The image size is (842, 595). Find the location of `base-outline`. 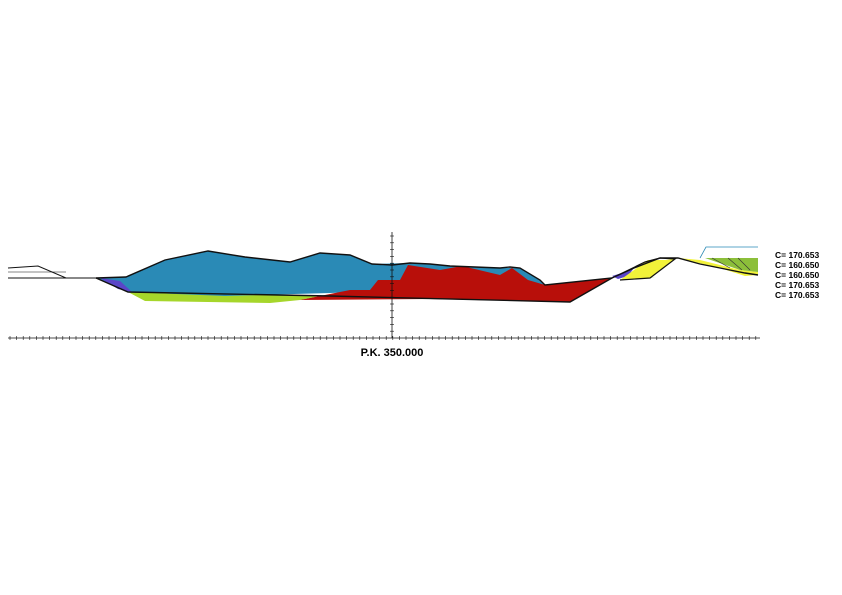

base-outline is located at coordinates (354, 290).